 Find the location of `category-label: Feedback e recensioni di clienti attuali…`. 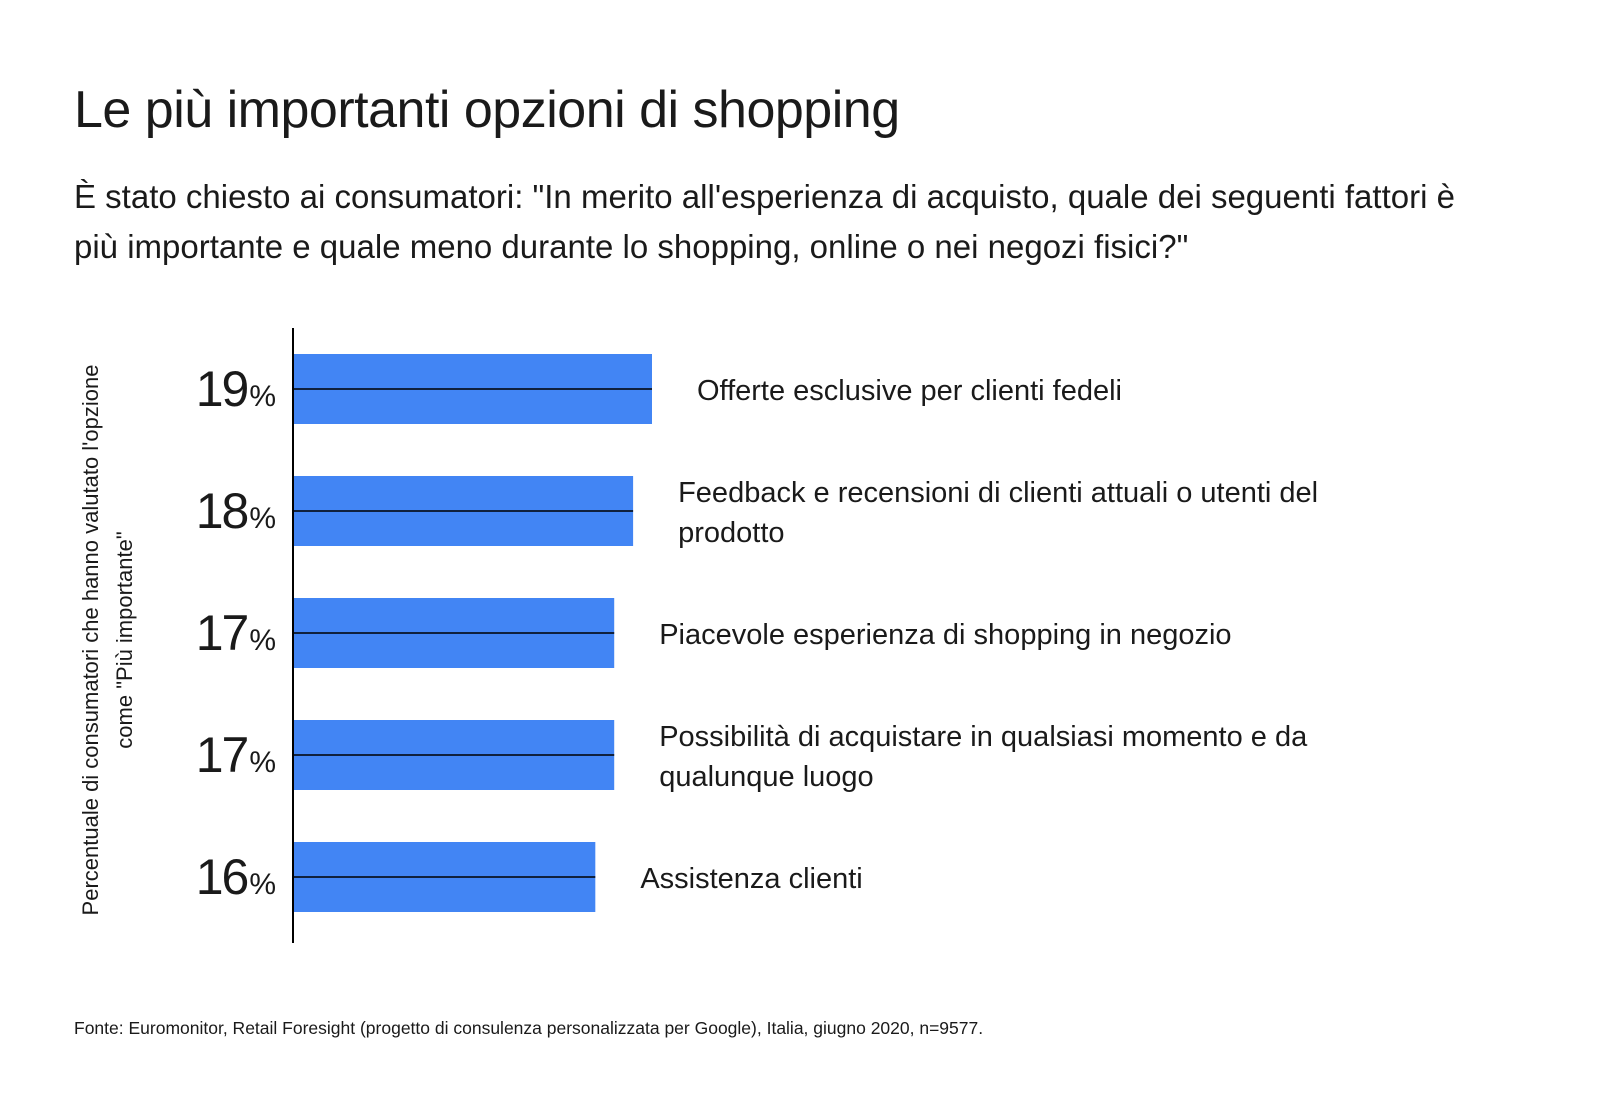

category-label: Feedback e recensioni di clienti attuali… is located at coordinates (998, 513).